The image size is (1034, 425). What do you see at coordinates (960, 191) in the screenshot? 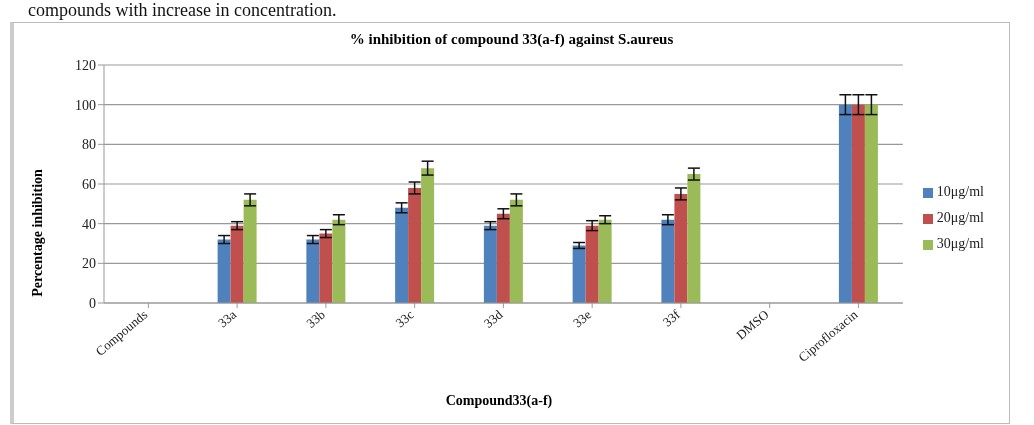
I see `legend-label: 10μg/ml` at bounding box center [960, 191].